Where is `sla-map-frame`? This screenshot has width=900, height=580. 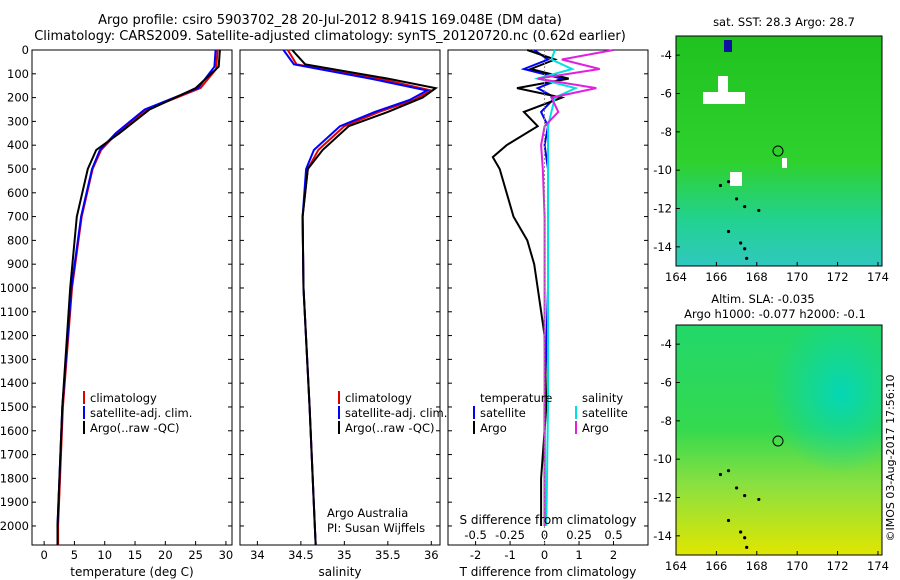 sla-map-frame is located at coordinates (779, 440).